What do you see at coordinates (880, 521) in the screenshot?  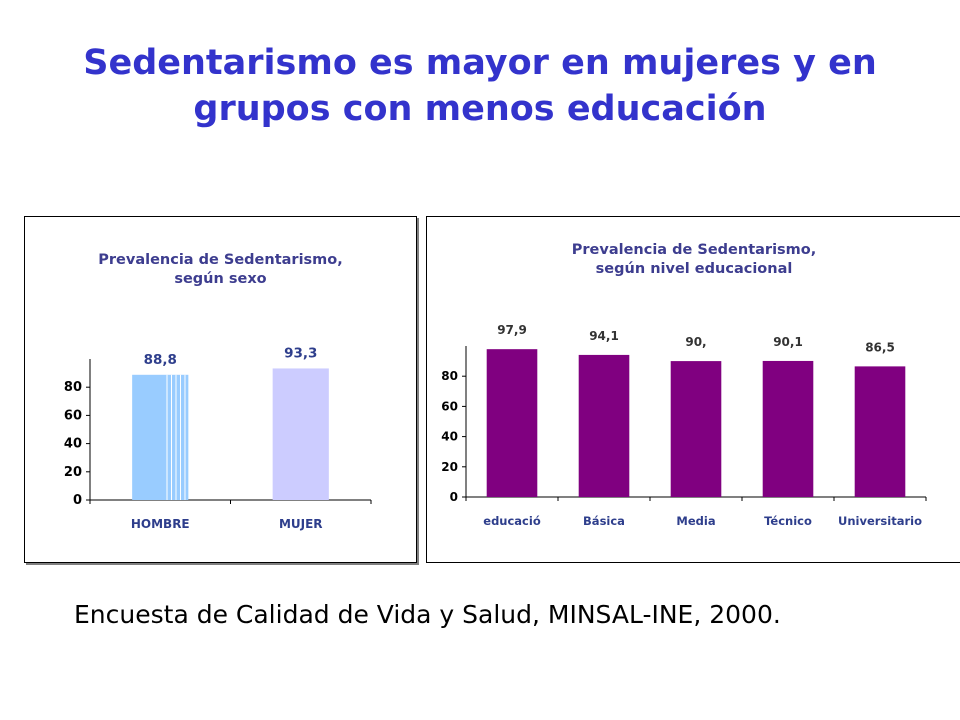 I see `category-label: Universitario` at bounding box center [880, 521].